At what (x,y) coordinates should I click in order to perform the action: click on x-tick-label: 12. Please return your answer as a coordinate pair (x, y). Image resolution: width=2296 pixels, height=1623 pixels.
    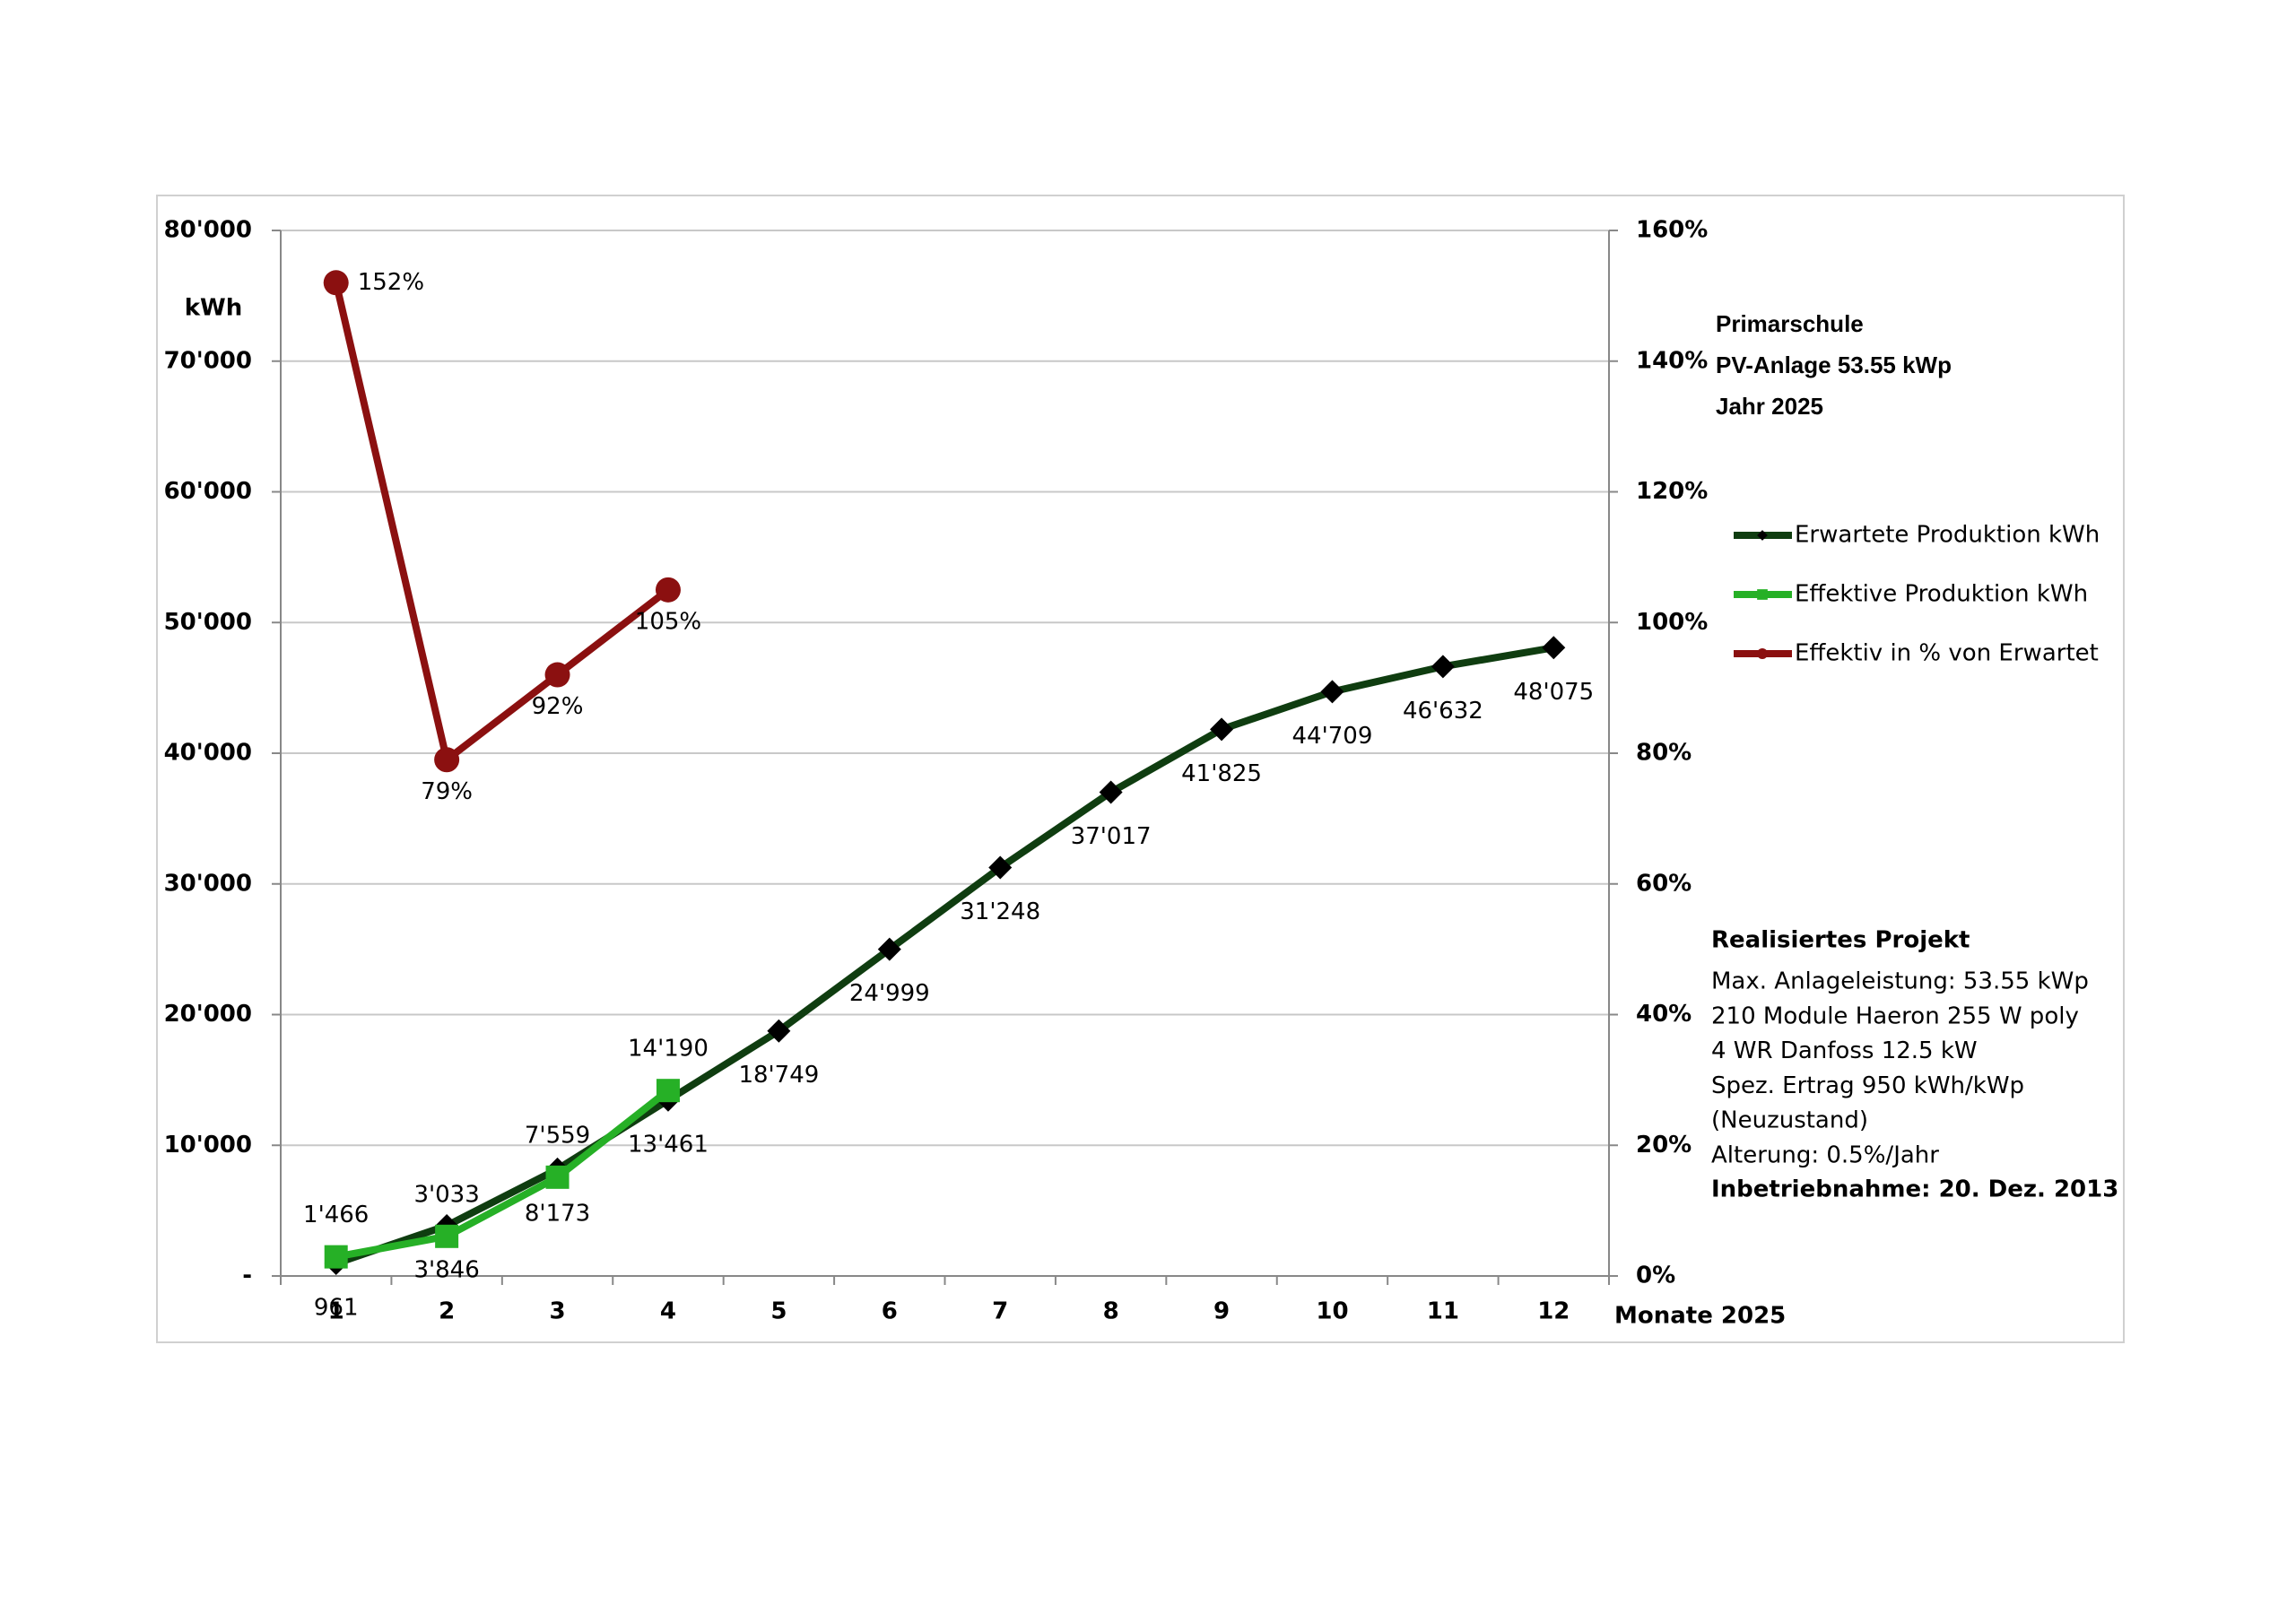
    Looking at the image, I should click on (1553, 1311).